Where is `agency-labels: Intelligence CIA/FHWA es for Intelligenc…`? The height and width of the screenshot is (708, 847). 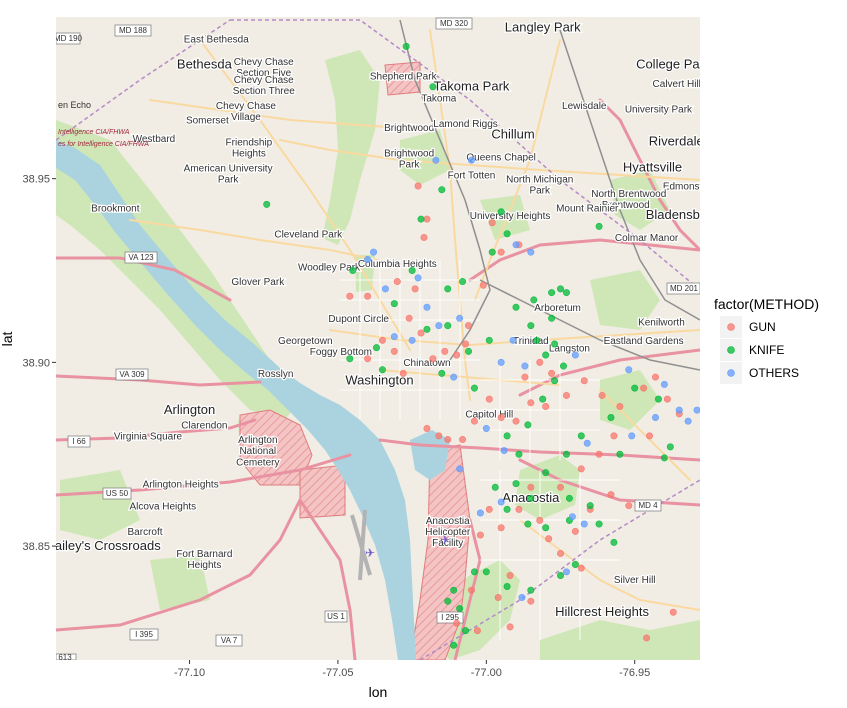
agency-labels: Intelligence CIA/FHWA es for Intelligenc… is located at coordinates (103, 124).